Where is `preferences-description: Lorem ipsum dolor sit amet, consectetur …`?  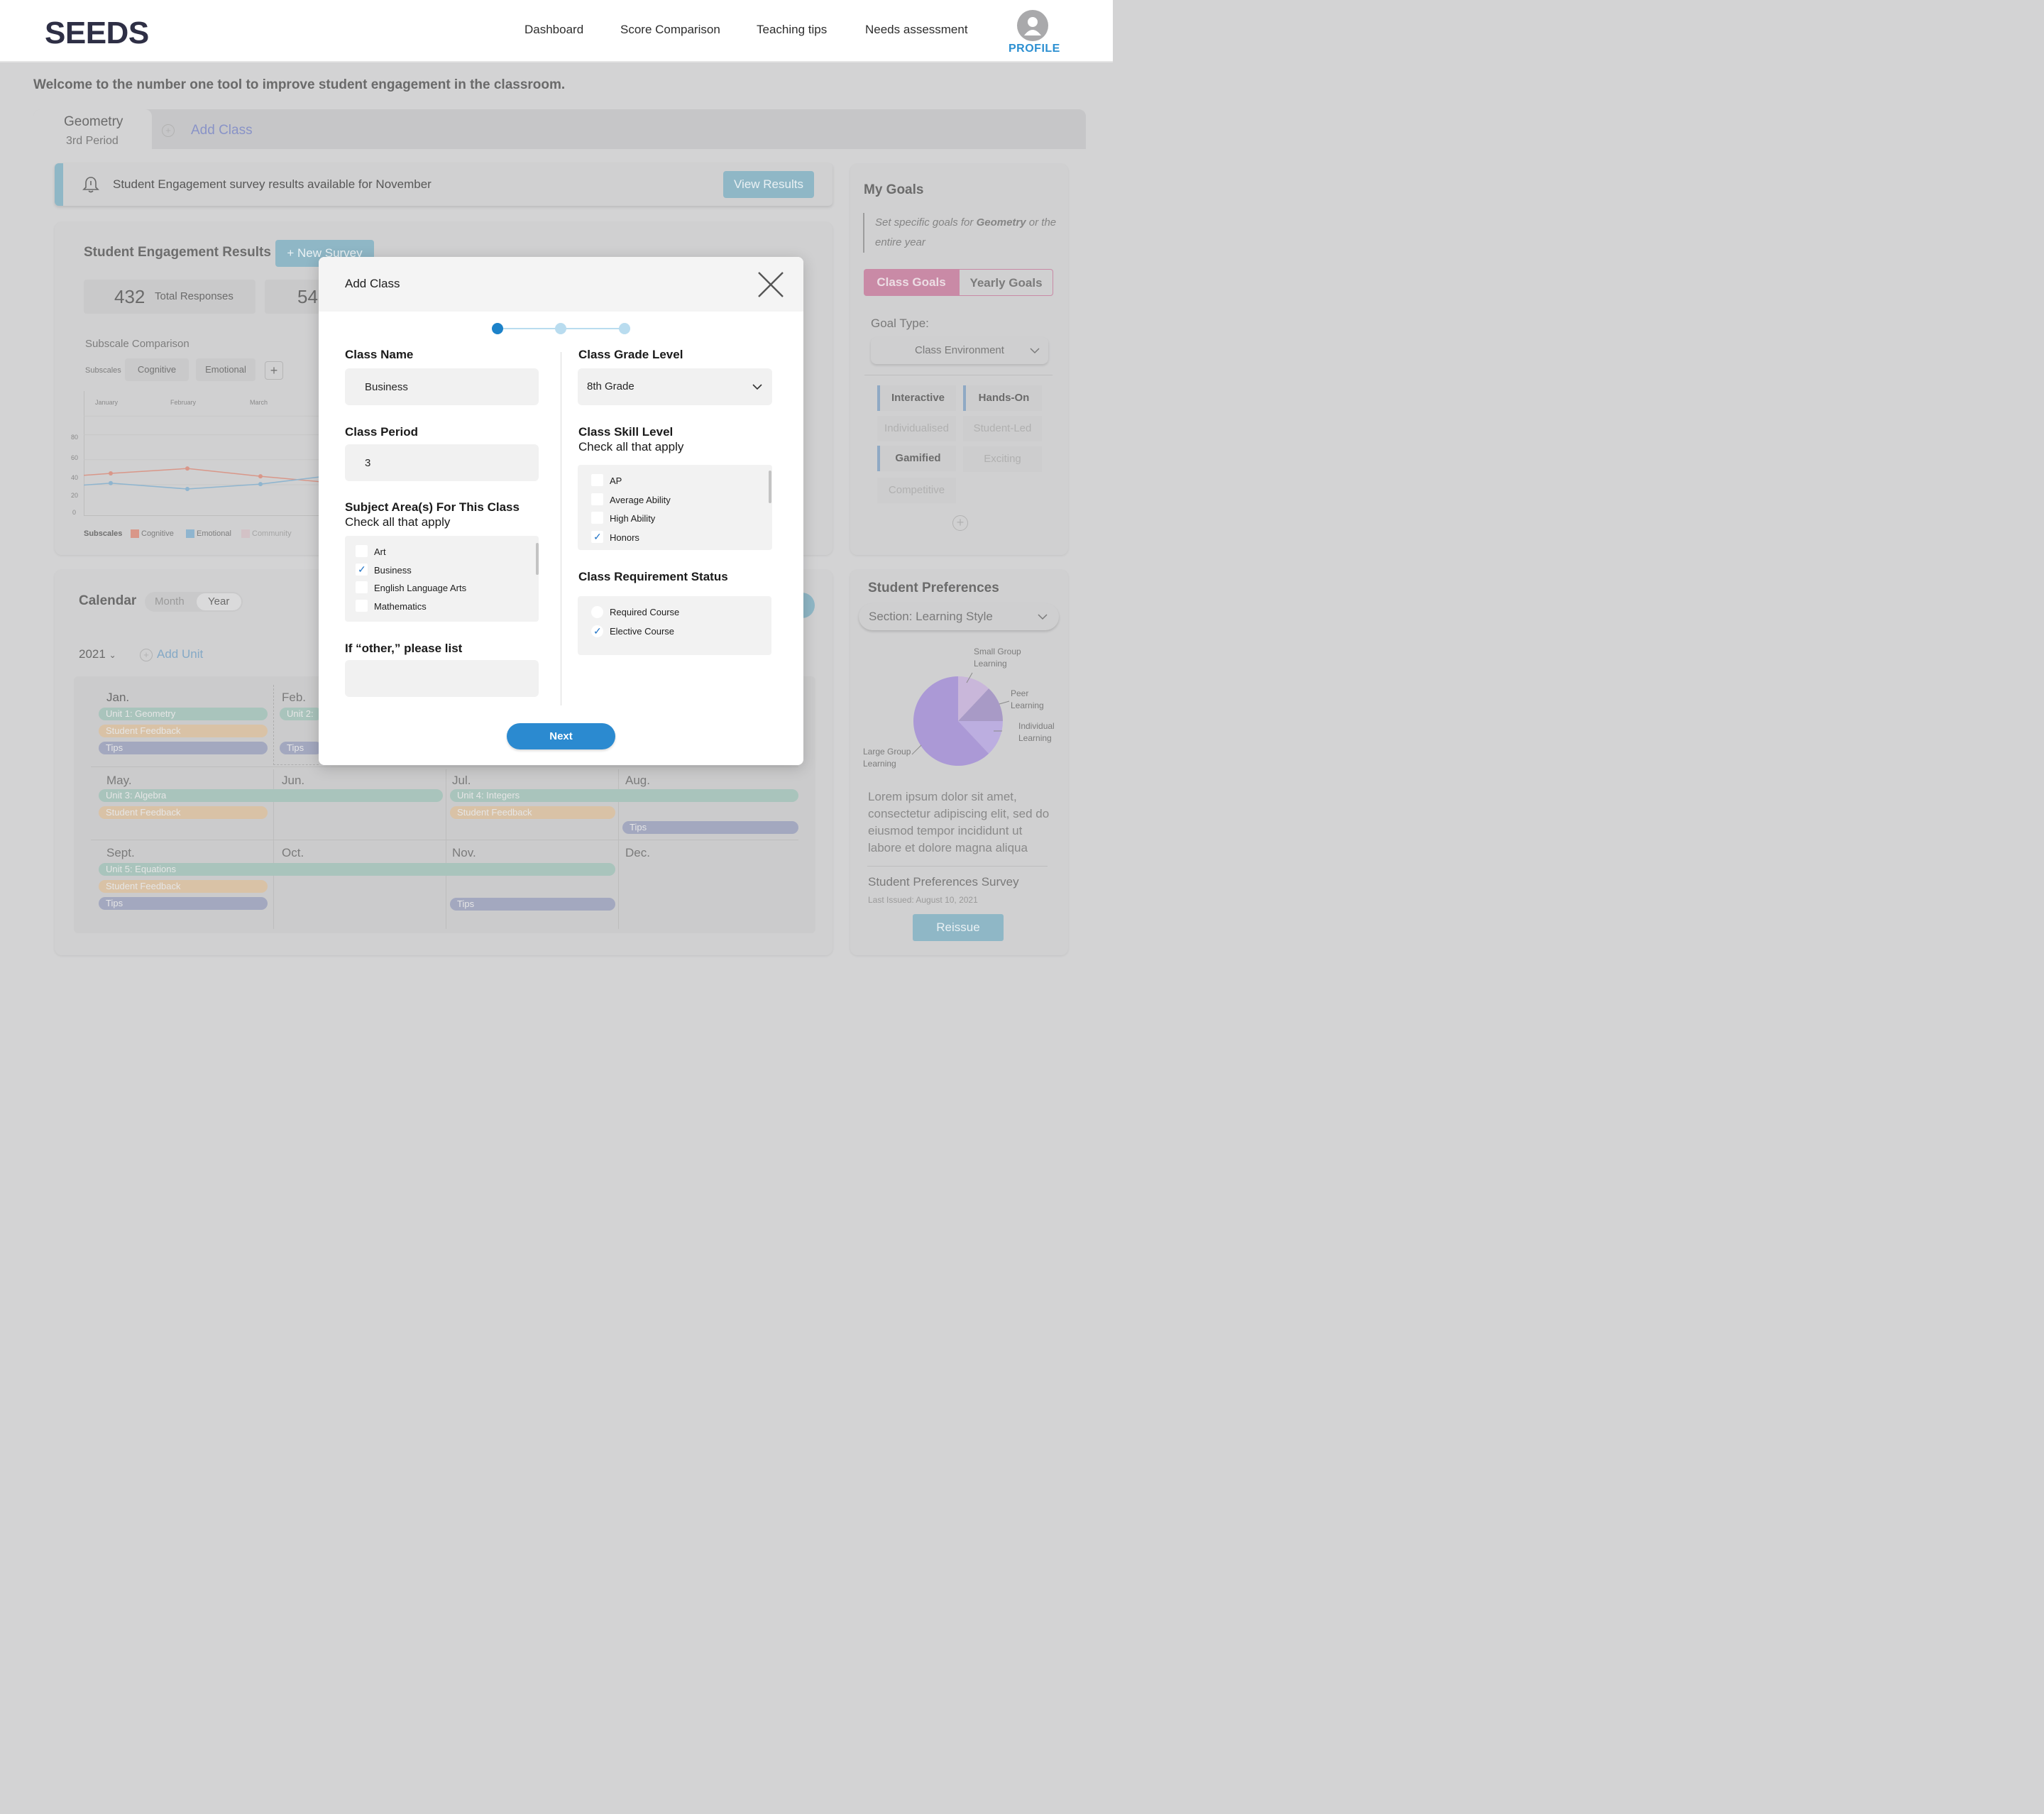 preferences-description: Lorem ipsum dolor sit amet, consectetur … is located at coordinates (959, 822).